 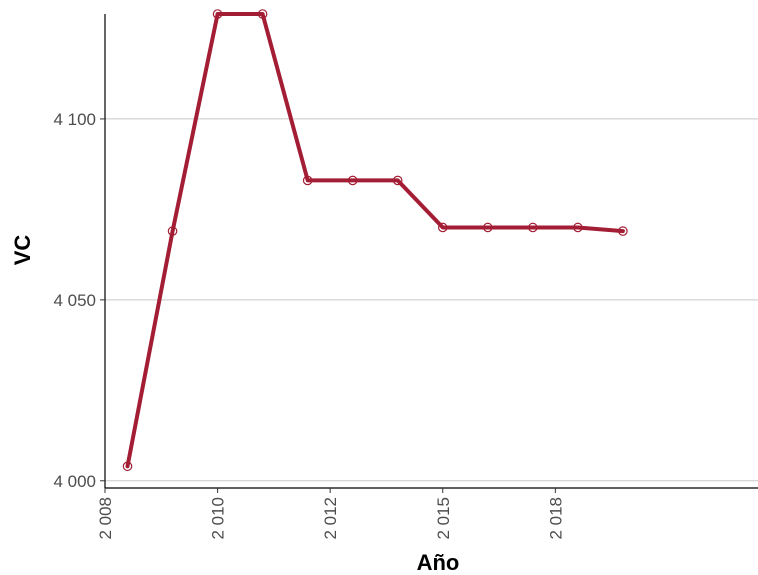 I want to click on x-axis-ticks: 2 008 2 010 2 012 2 015 2 018, so click(x=330, y=514).